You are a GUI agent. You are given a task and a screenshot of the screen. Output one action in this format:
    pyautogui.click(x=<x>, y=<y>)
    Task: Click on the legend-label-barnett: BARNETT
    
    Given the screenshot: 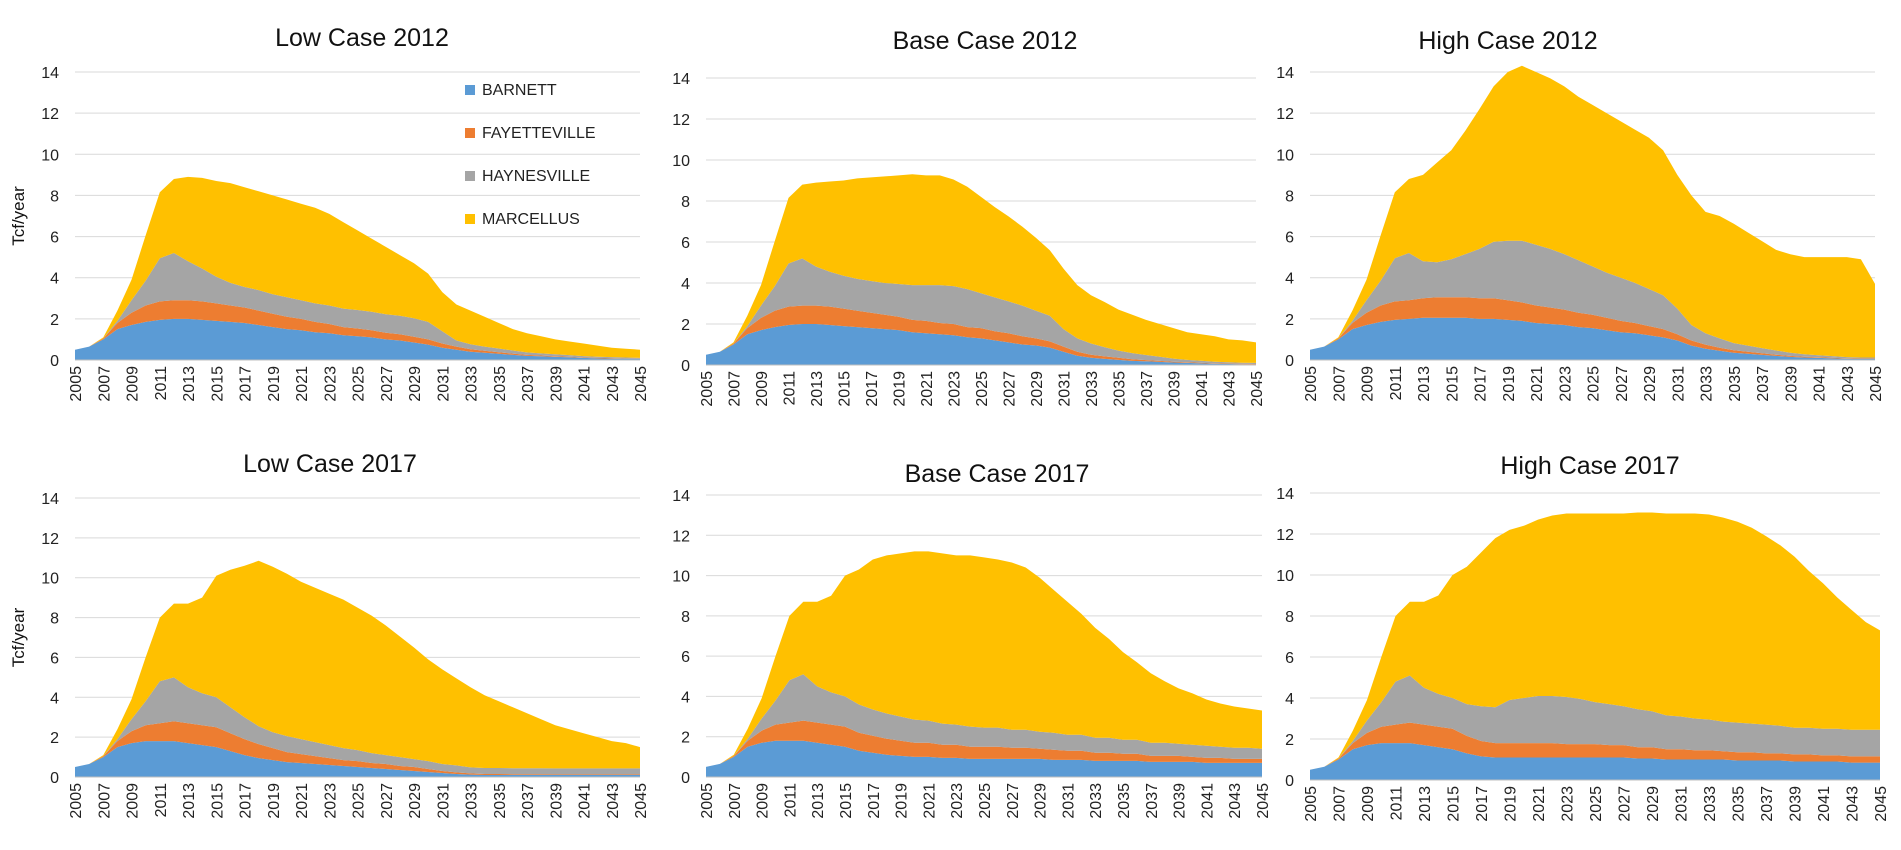 What is the action you would take?
    pyautogui.click(x=519, y=90)
    